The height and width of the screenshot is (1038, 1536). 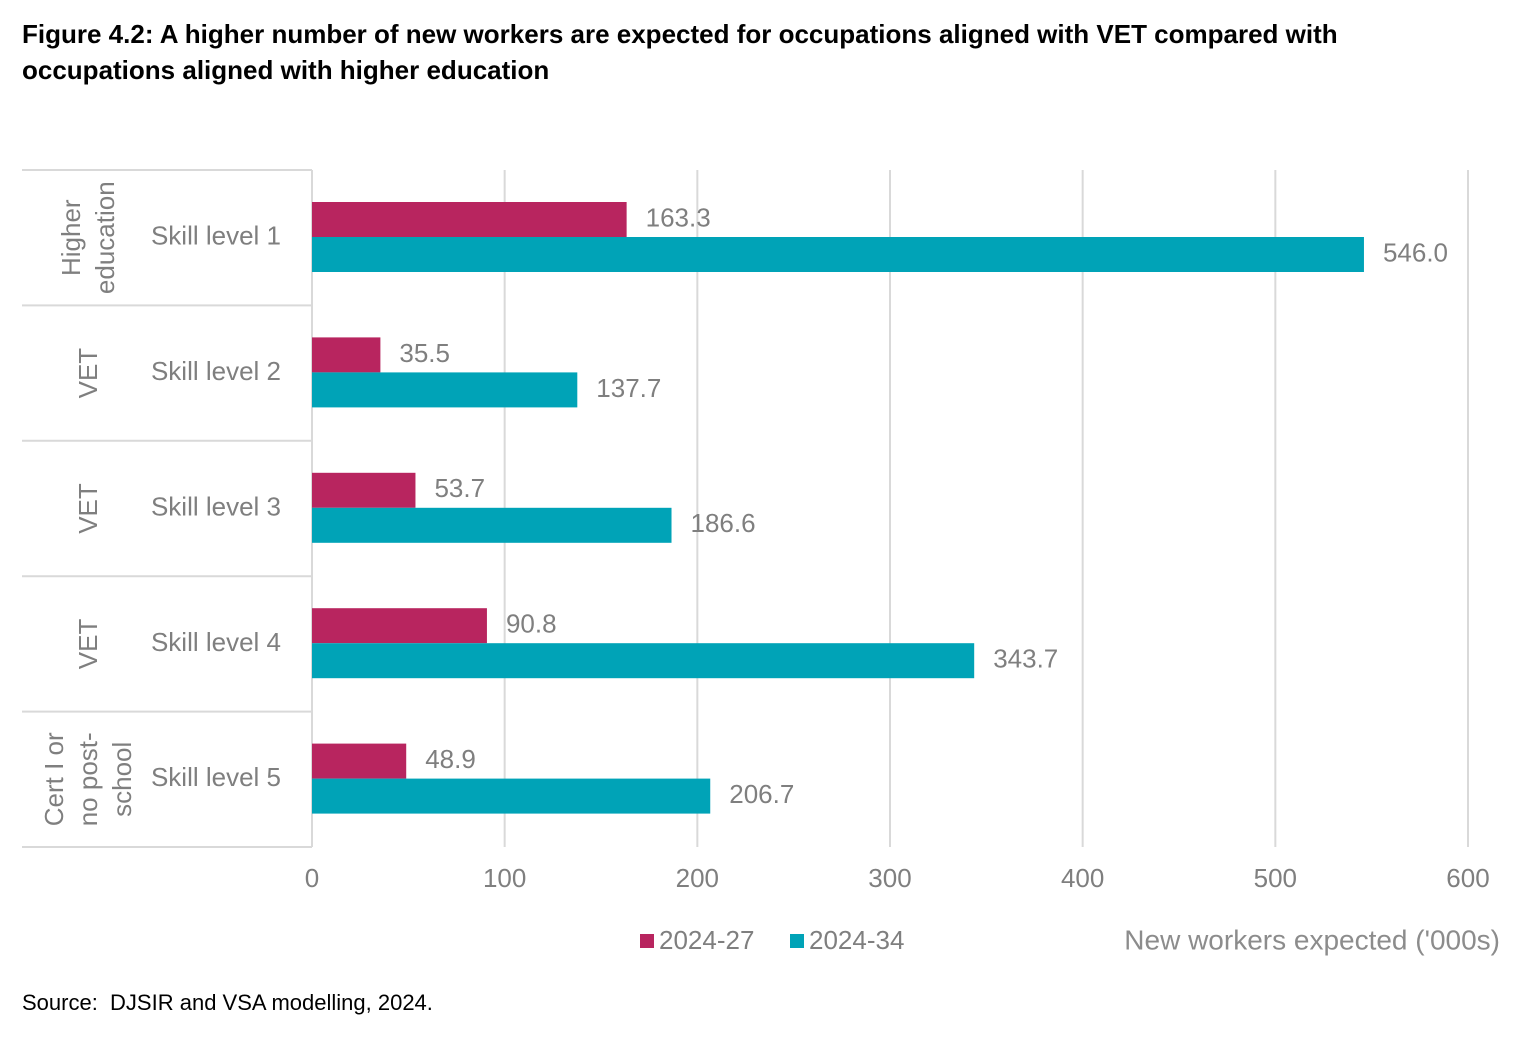 What do you see at coordinates (459, 488) in the screenshot?
I see `value-label: 53.7` at bounding box center [459, 488].